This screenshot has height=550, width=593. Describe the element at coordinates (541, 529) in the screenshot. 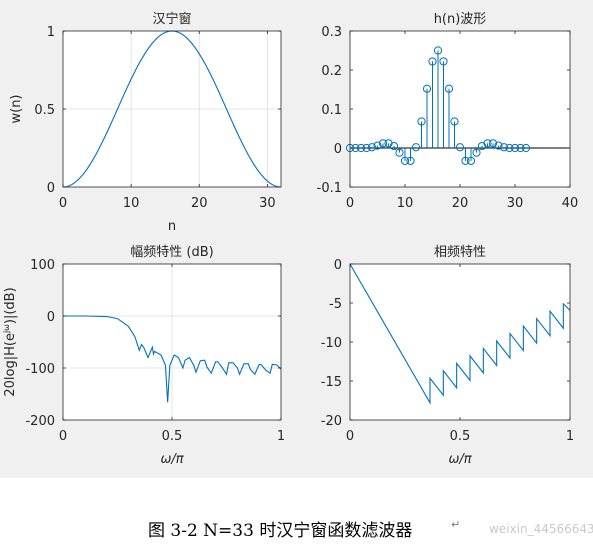

I see `watermark: weixin_44566643` at that location.